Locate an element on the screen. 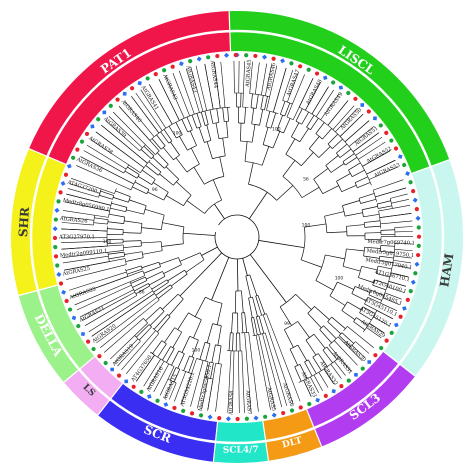  leaf-label: Medtr7g069740.1 is located at coordinates (391, 243).